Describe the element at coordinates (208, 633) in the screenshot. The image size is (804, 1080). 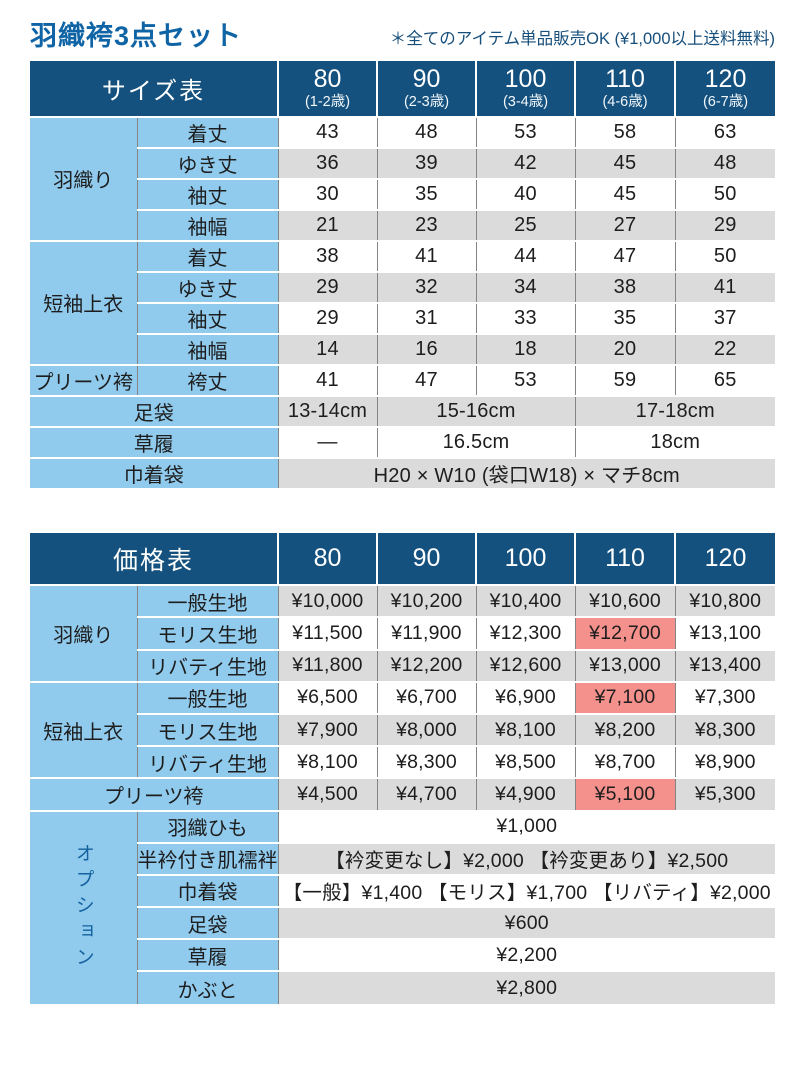
I see `fabric-label: モリス生地` at that location.